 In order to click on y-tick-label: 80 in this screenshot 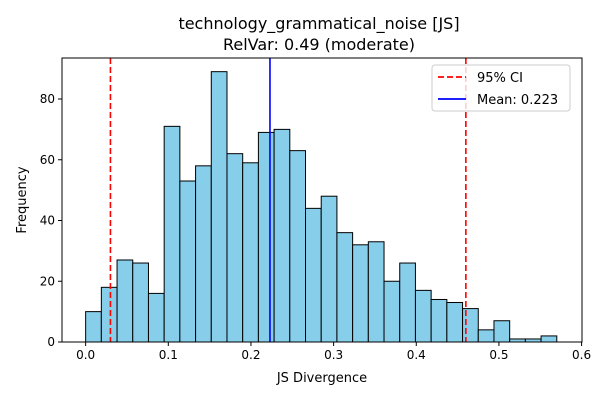, I will do `click(47, 99)`.